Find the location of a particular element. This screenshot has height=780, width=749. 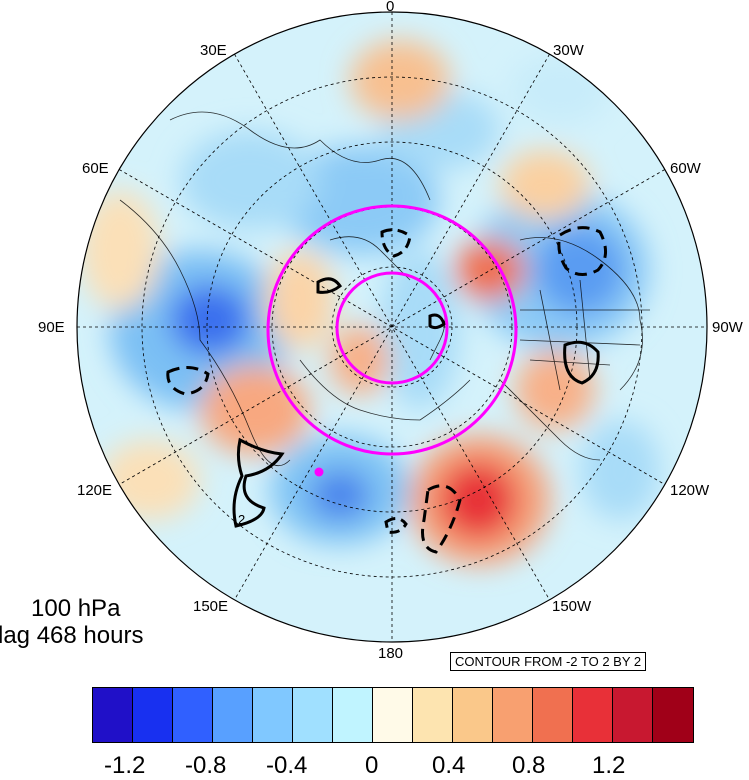

lon-label-180: 180 is located at coordinates (391, 653).